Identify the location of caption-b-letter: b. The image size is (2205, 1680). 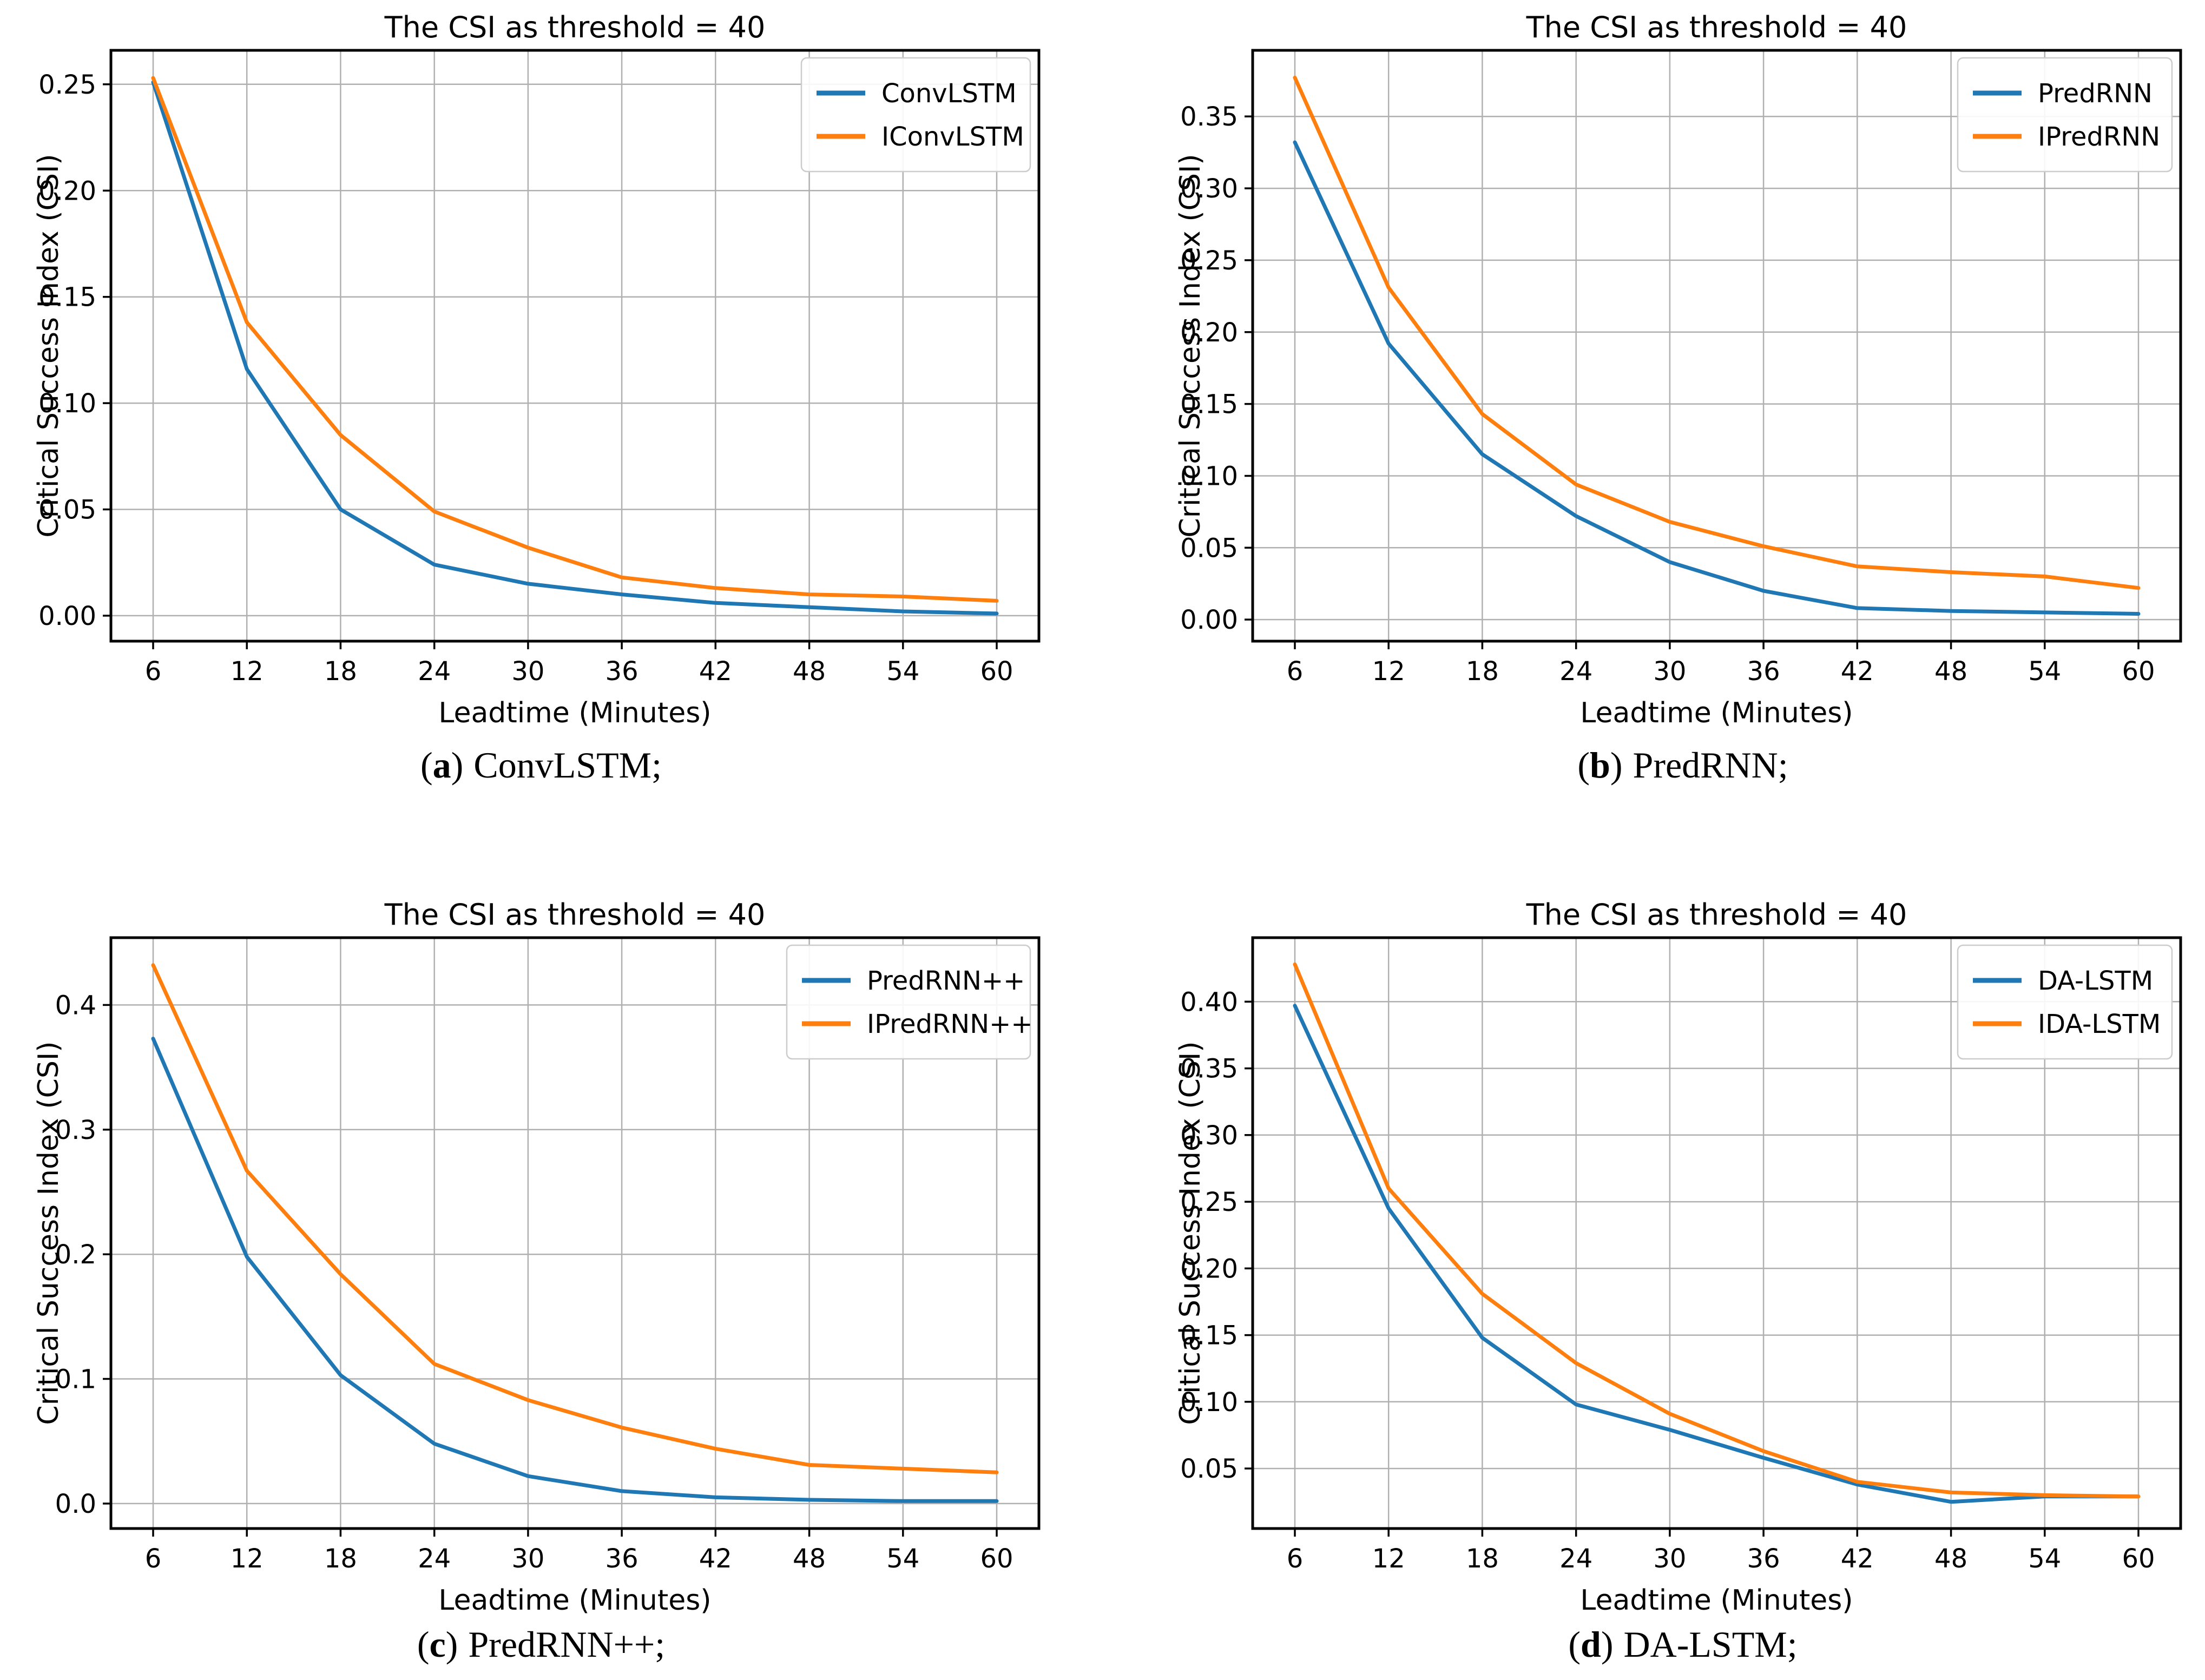
(1600, 765).